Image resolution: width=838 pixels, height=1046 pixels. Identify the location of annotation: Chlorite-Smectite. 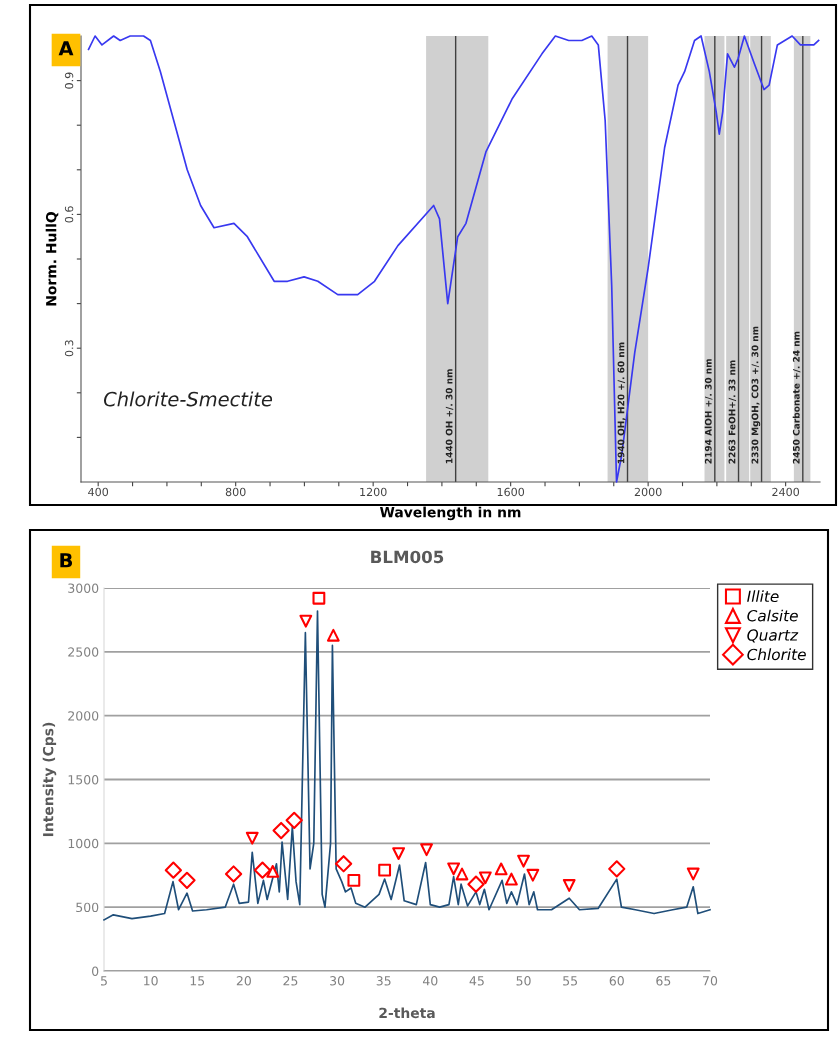
(188, 399).